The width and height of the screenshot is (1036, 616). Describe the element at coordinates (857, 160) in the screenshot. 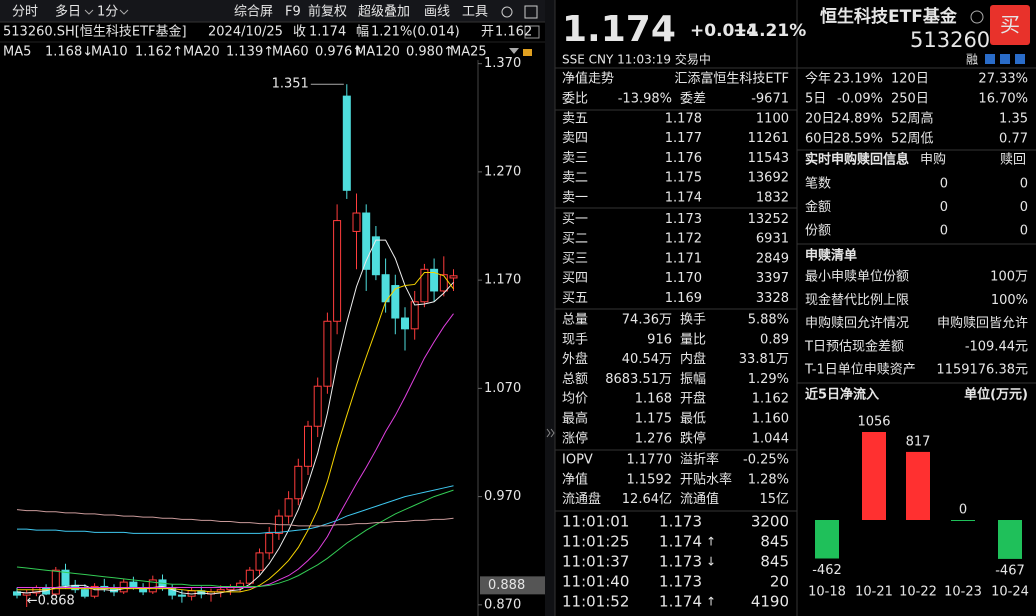

I see `section-title: 实时申购赎回信息` at that location.